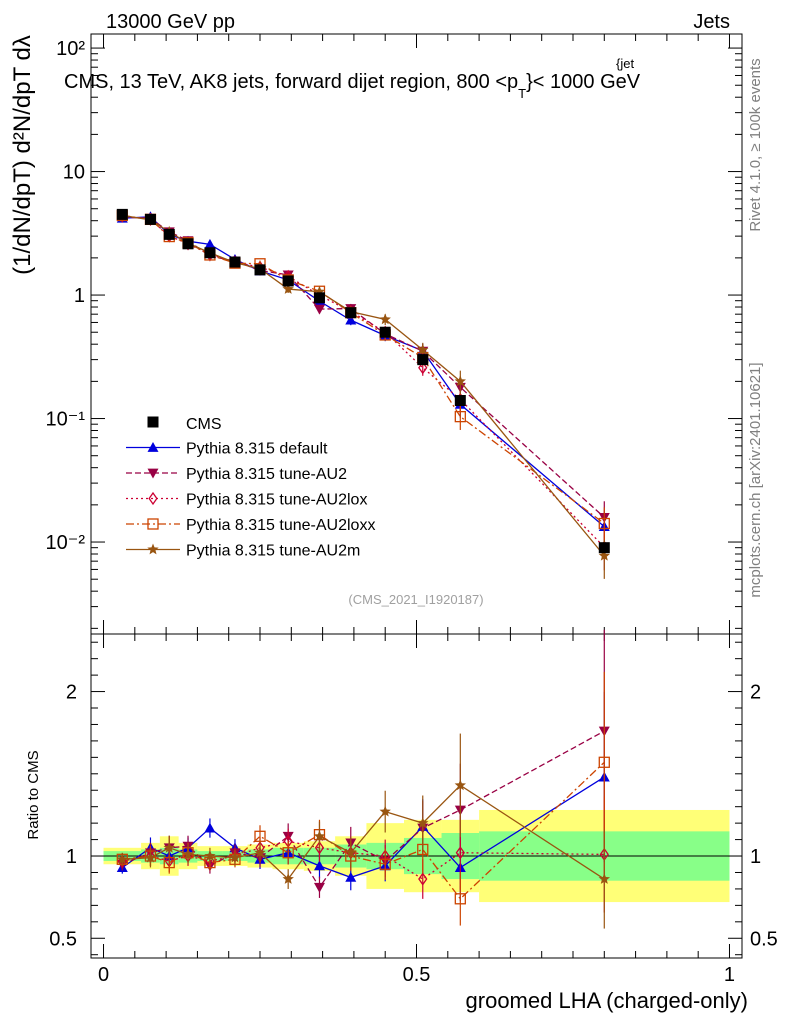 The image size is (786, 1024). Describe the element at coordinates (607, 1000) in the screenshot. I see `x-axis-label: groomed LHA (charged-only)` at that location.